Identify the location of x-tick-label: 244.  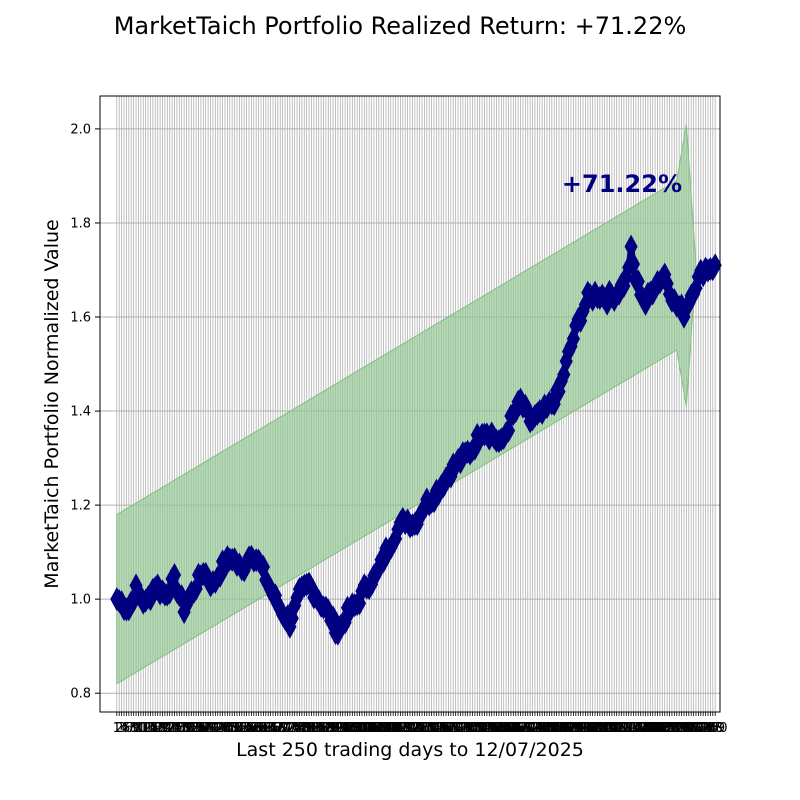
(700, 728).